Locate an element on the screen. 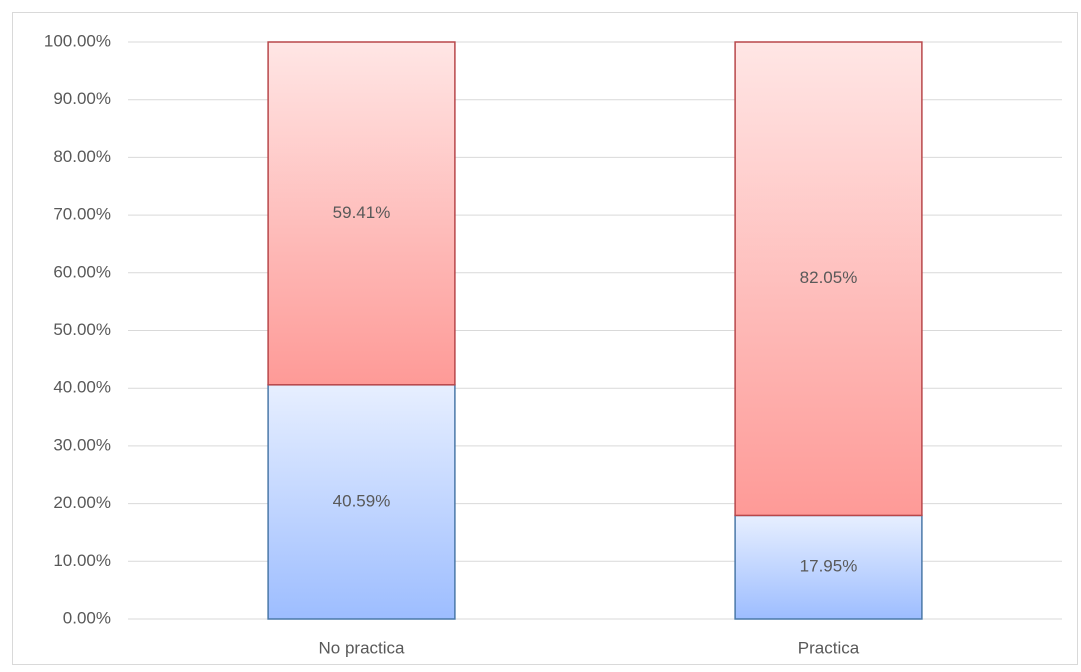 Image resolution: width=1081 pixels, height=672 pixels. y-tick-label: 90.00% is located at coordinates (82, 98).